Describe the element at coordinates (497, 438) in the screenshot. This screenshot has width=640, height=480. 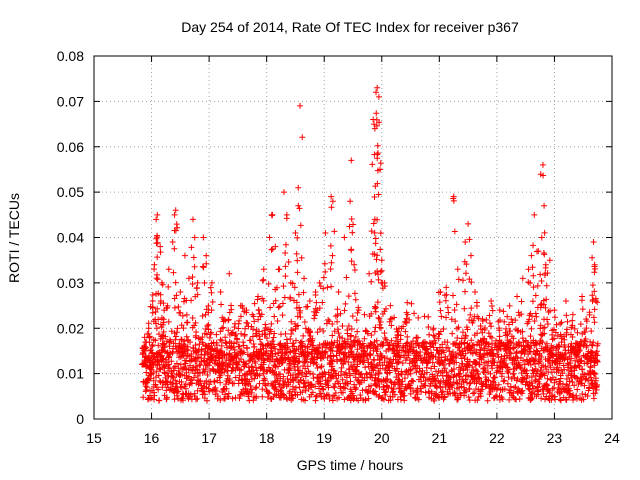
I see `x-tick-label: 22` at that location.